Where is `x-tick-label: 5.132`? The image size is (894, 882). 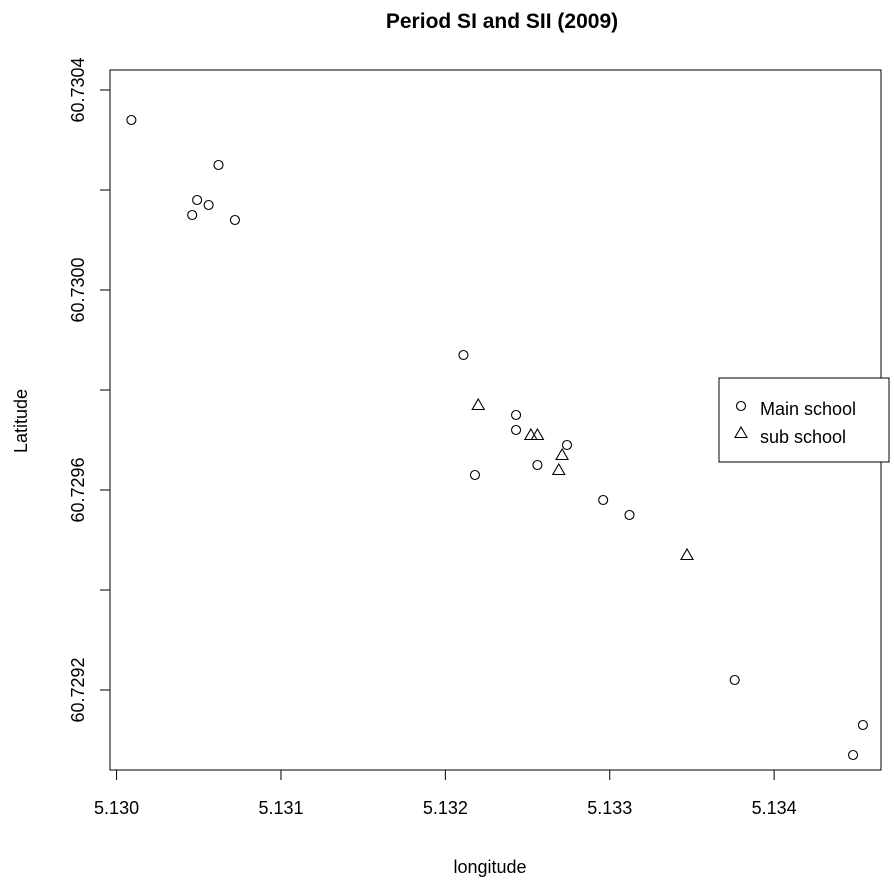 x-tick-label: 5.132 is located at coordinates (445, 808).